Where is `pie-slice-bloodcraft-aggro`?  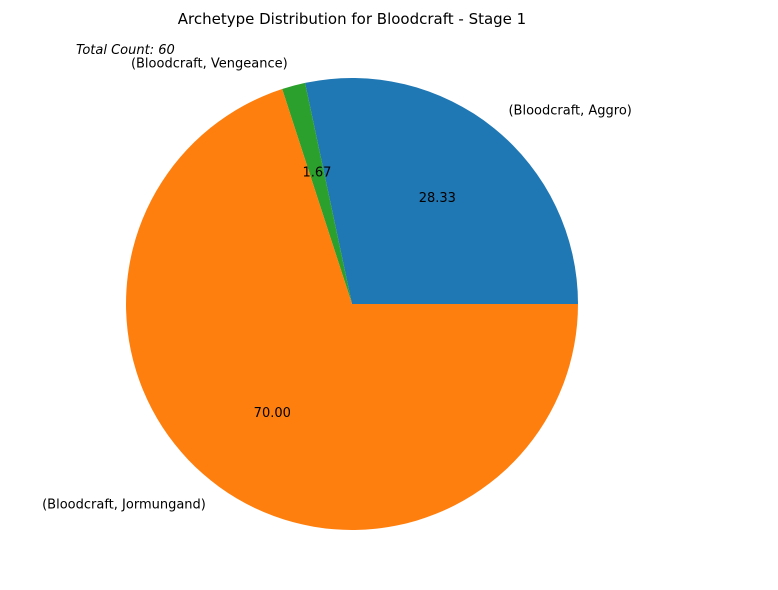
pie-slice-bloodcraft-aggro is located at coordinates (441, 190).